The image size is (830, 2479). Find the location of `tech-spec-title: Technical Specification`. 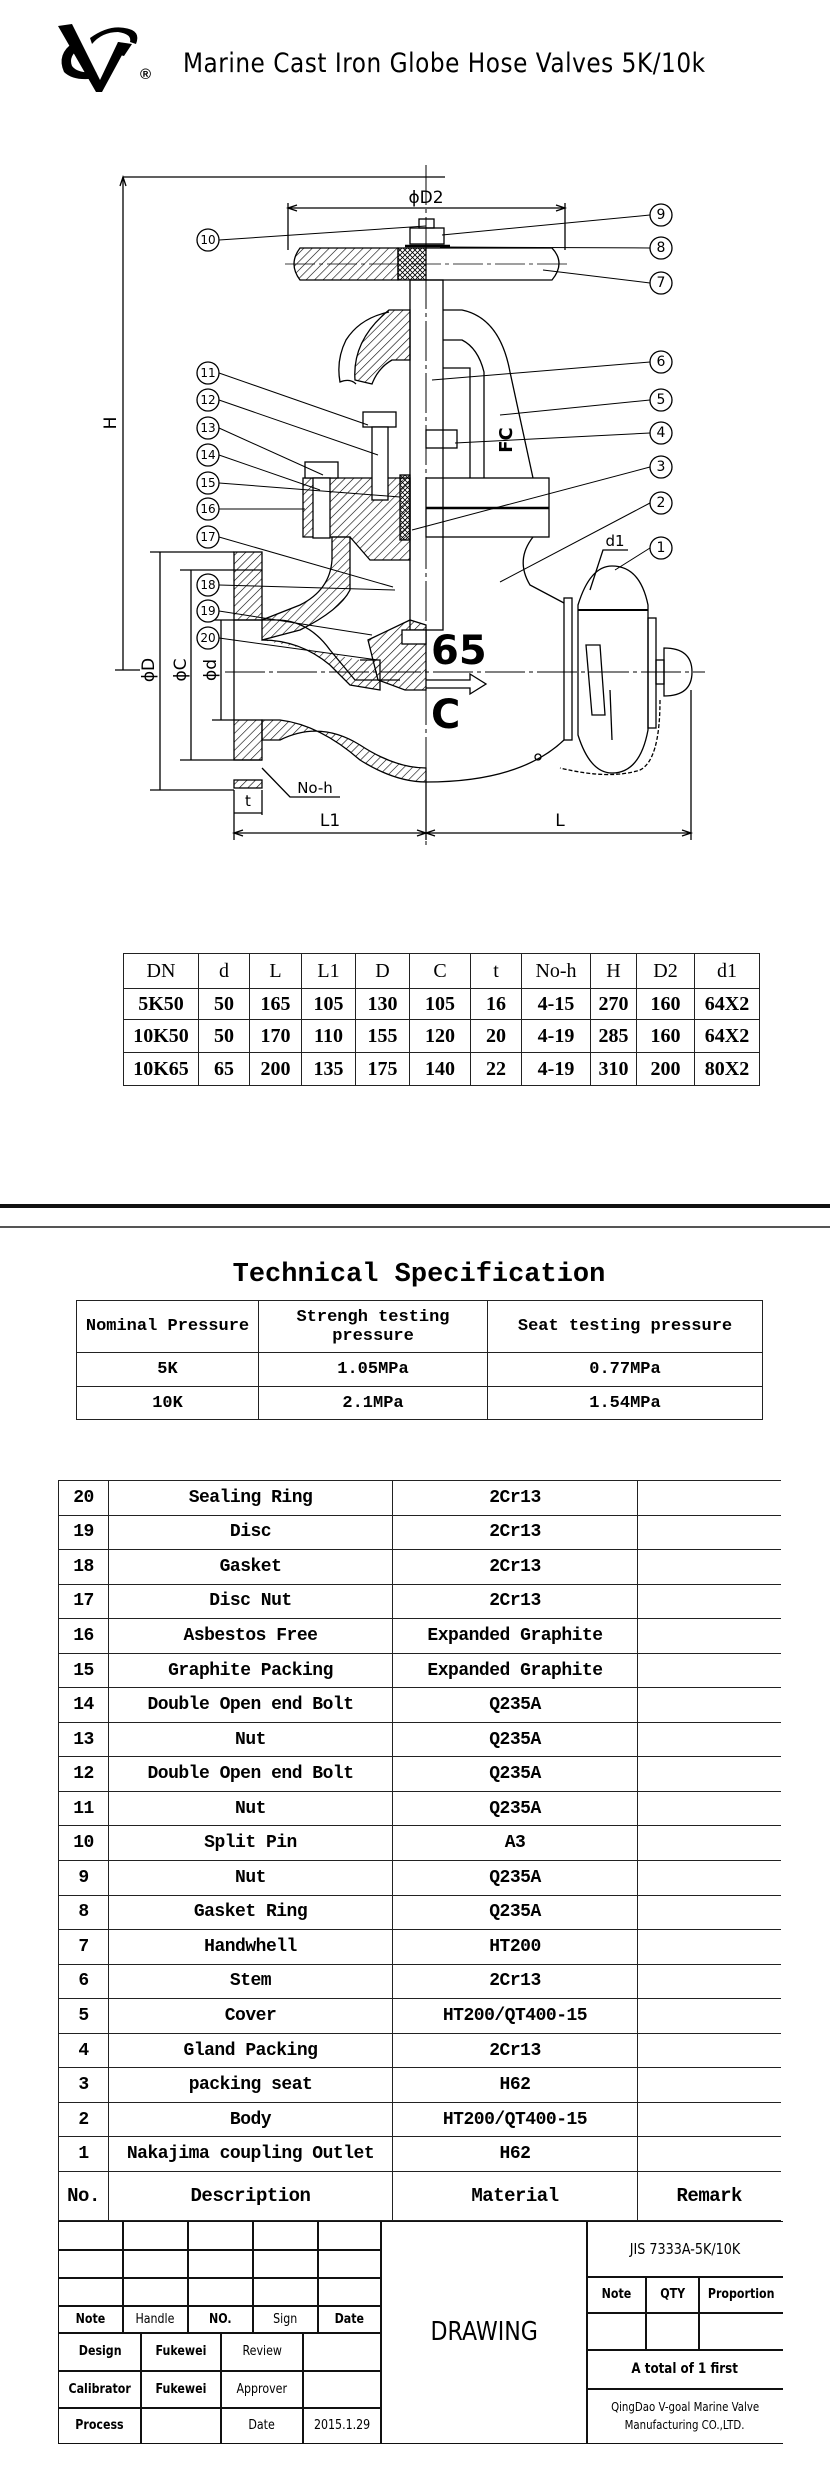

tech-spec-title: Technical Specification is located at coordinates (419, 1275).